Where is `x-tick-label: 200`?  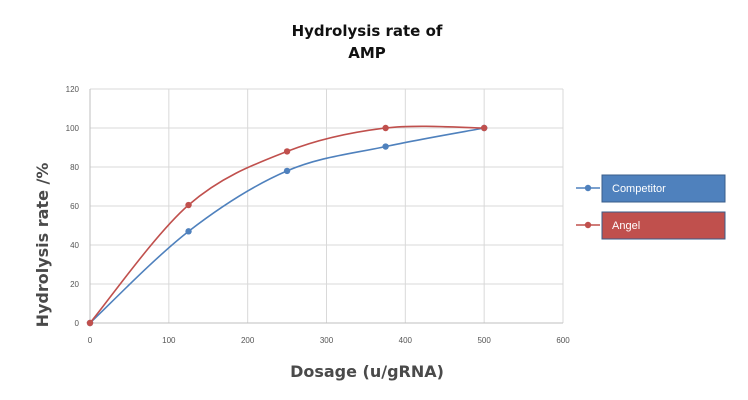
x-tick-label: 200 is located at coordinates (248, 340).